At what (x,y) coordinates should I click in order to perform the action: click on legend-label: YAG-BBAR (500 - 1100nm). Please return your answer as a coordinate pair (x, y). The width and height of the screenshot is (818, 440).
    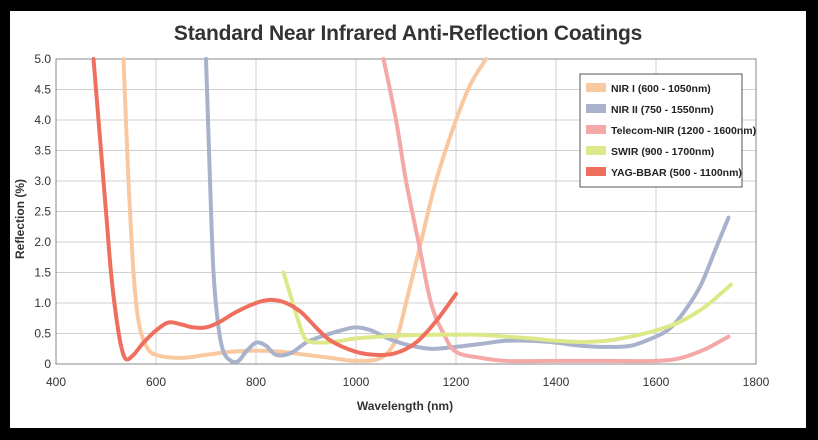
    Looking at the image, I should click on (676, 173).